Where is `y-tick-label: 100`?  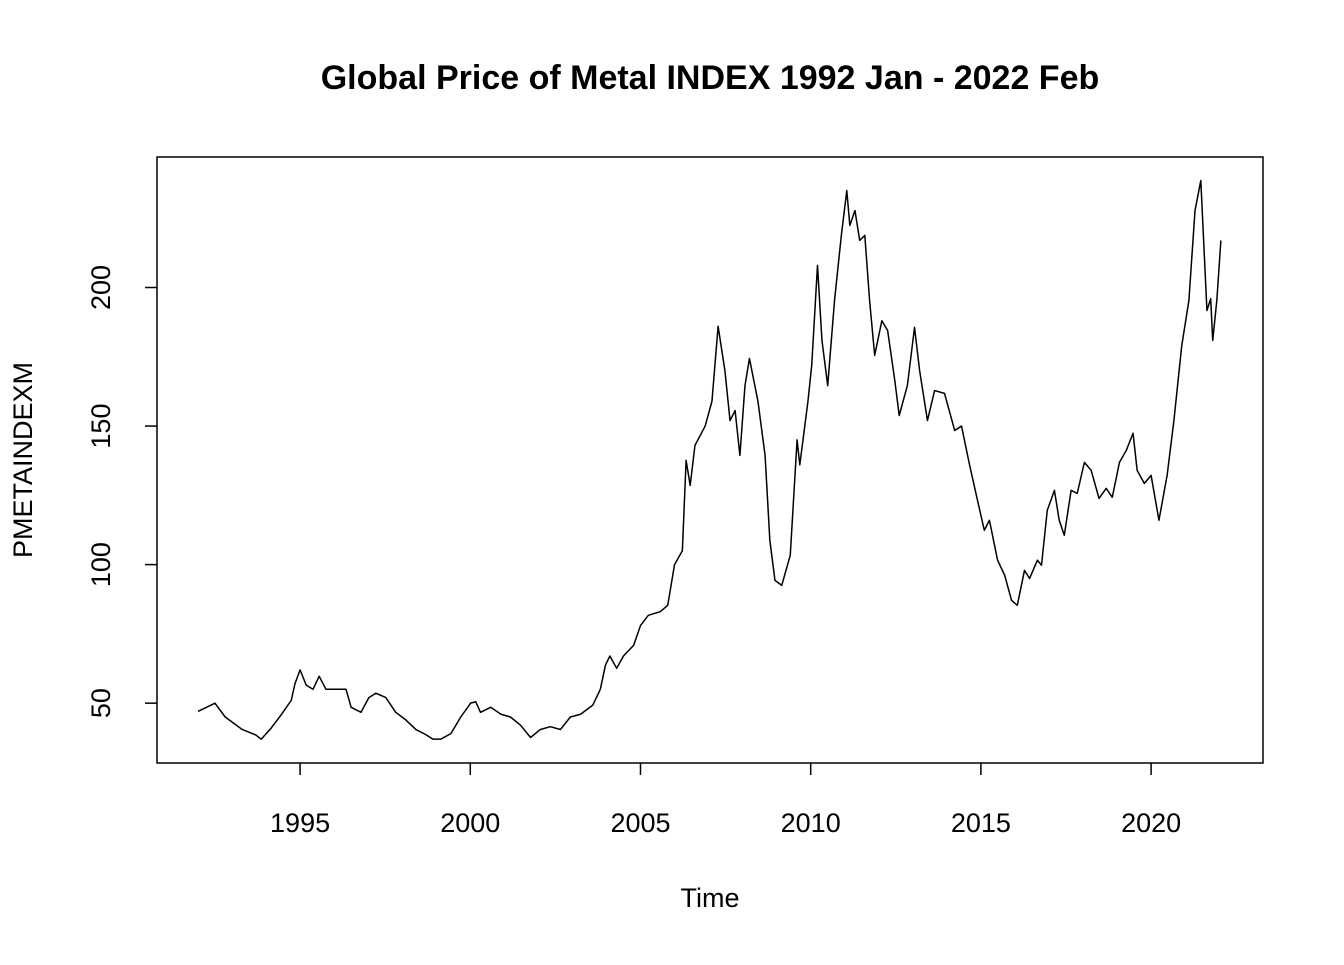
y-tick-label: 100 is located at coordinates (101, 564).